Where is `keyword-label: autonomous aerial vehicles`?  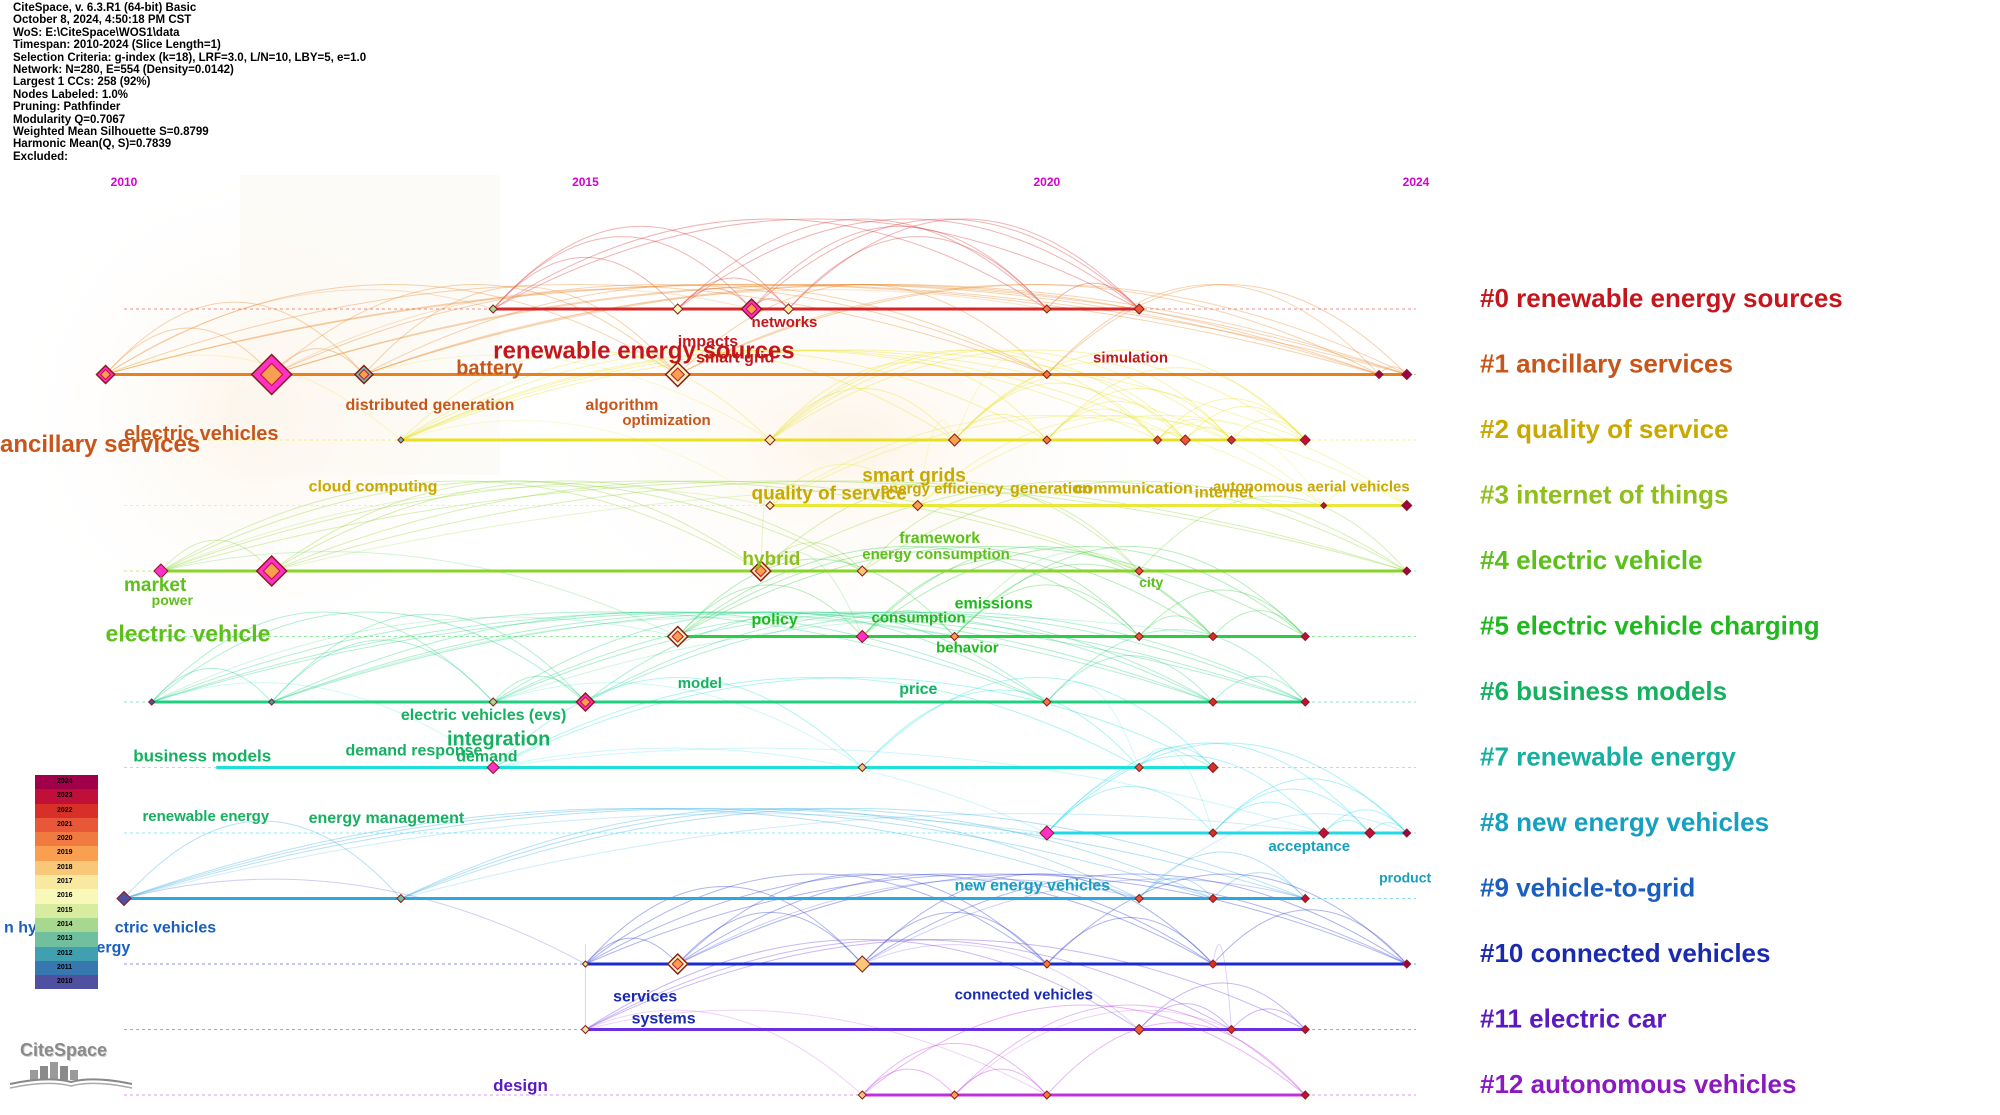 keyword-label: autonomous aerial vehicles is located at coordinates (1311, 487).